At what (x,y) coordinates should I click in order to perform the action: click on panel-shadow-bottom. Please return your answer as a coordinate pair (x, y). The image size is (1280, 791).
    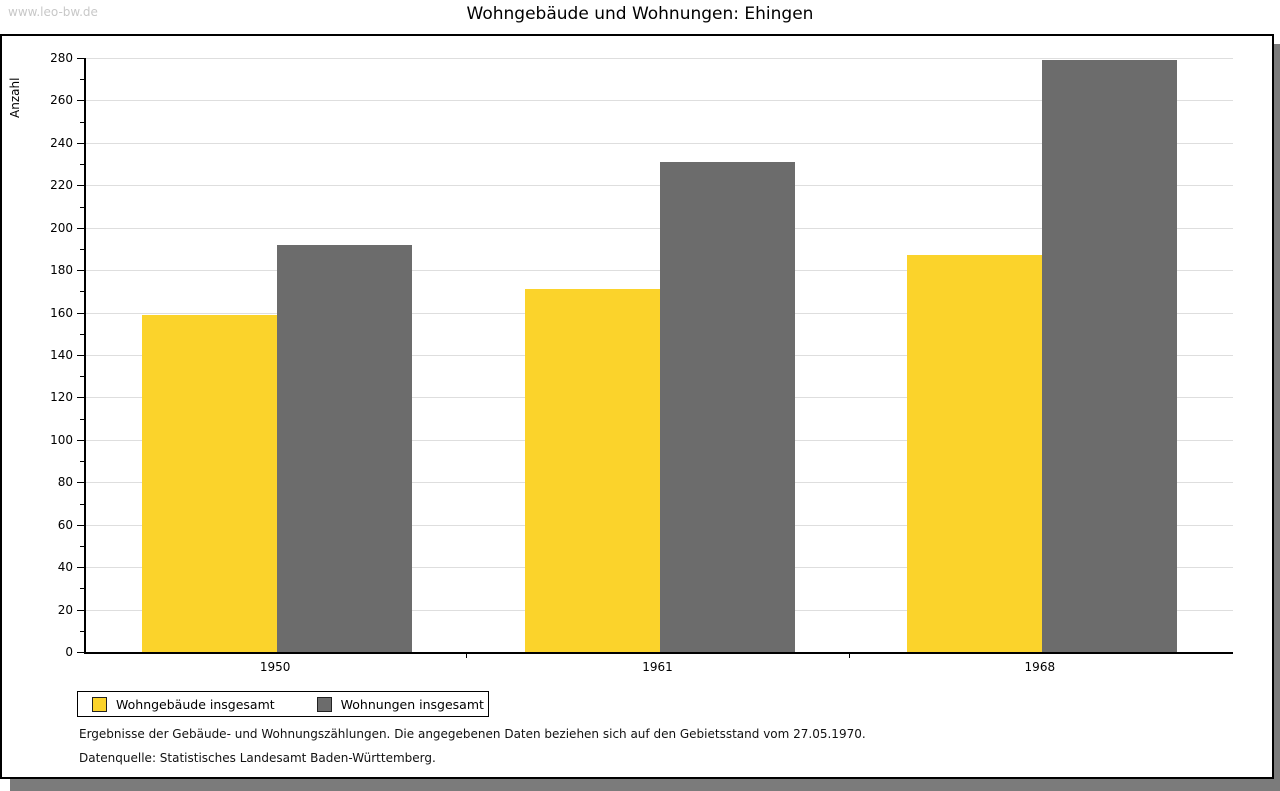
    Looking at the image, I should click on (645, 785).